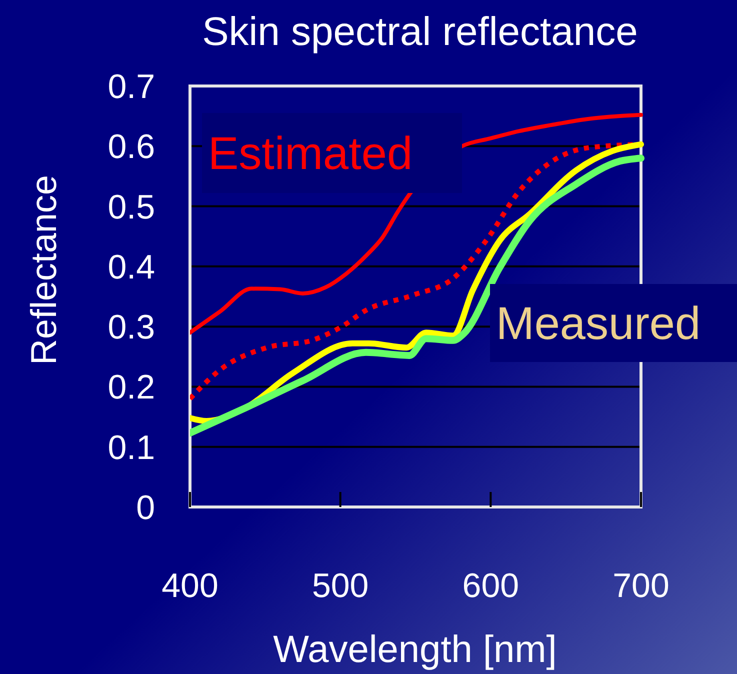 The image size is (737, 674). Describe the element at coordinates (131, 327) in the screenshot. I see `y-tick-label: 0.3` at that location.